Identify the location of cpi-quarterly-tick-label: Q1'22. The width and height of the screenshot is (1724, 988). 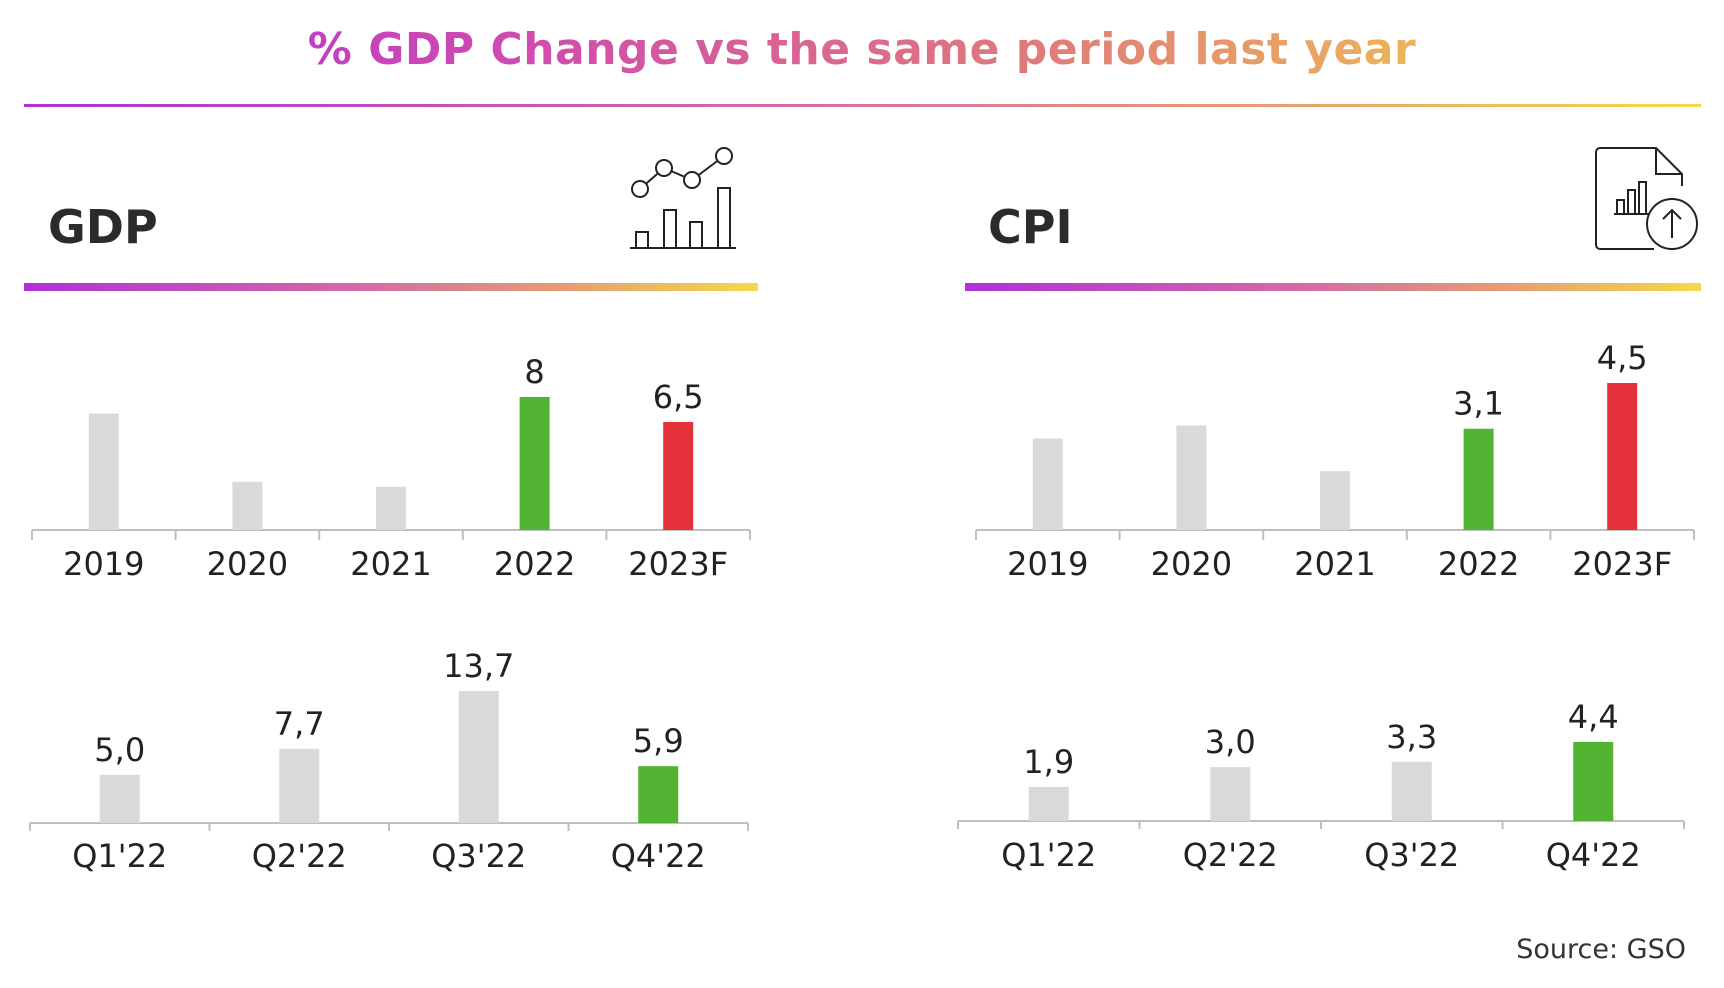
(1048, 855).